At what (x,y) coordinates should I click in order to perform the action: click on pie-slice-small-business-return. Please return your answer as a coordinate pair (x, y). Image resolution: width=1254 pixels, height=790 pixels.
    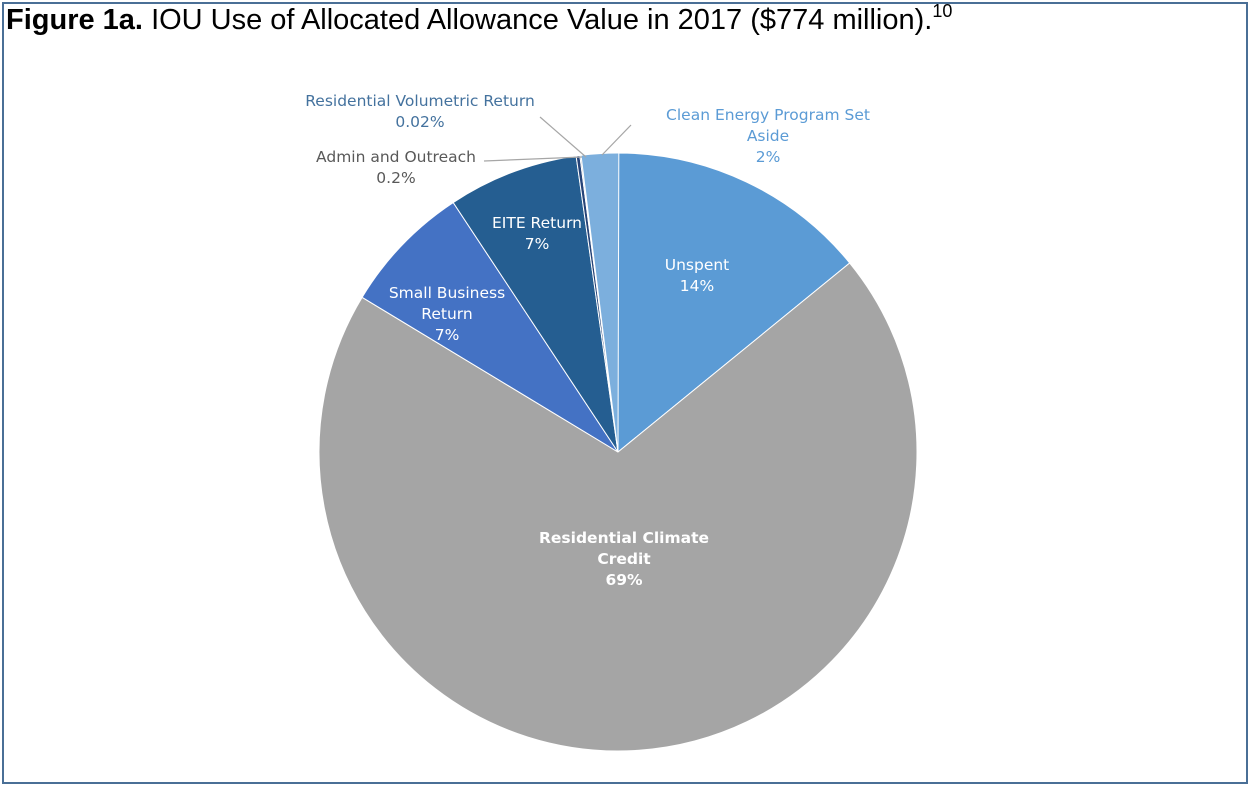
    Looking at the image, I should click on (490, 327).